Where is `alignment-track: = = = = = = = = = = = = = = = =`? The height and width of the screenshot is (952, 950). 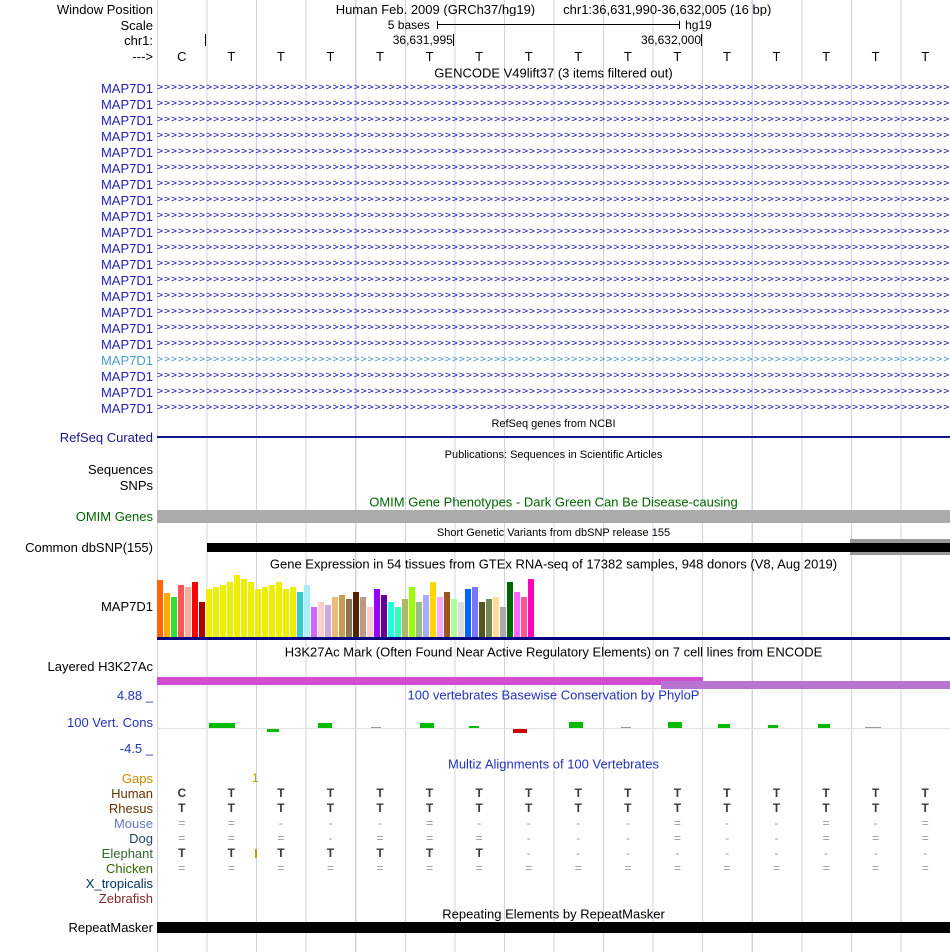
alignment-track: = = = = = = = = = = = = = = = = is located at coordinates (553, 868).